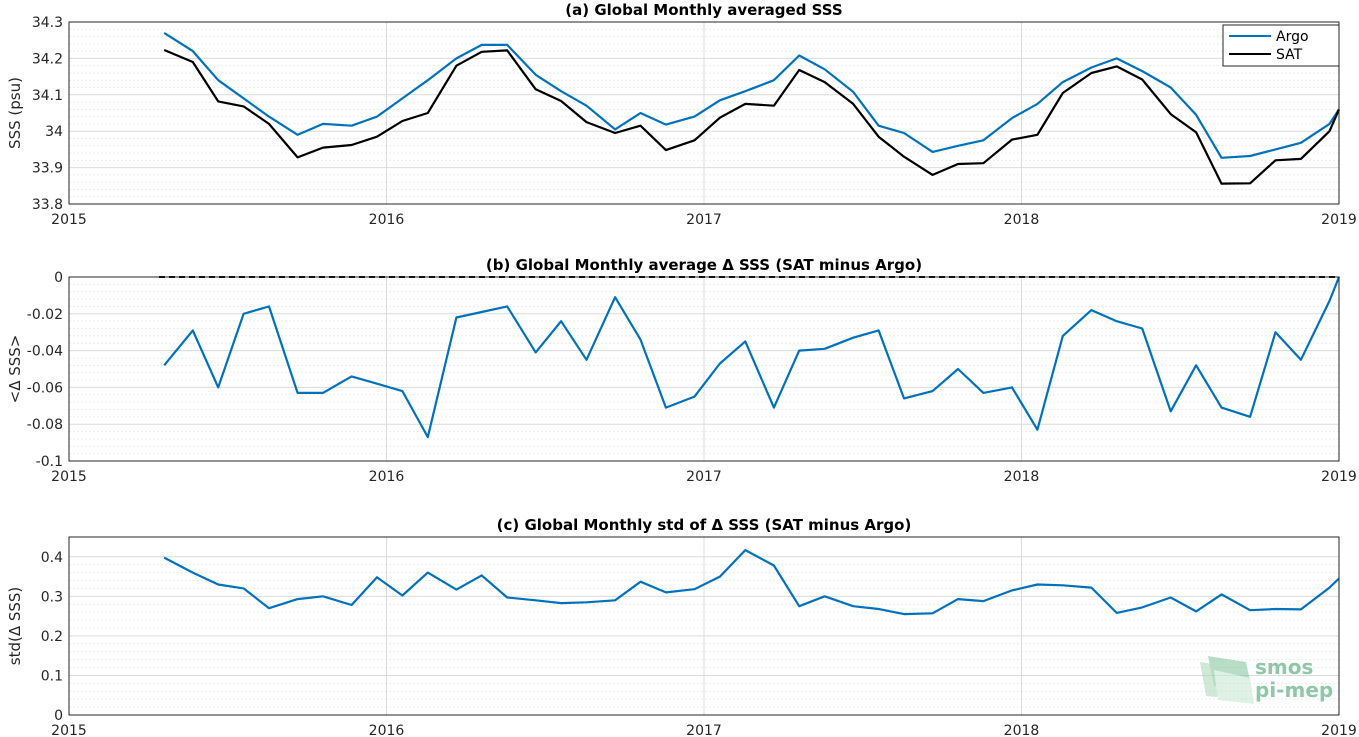  Describe the element at coordinates (52, 637) in the screenshot. I see `y-tick-label: 0.2` at that location.